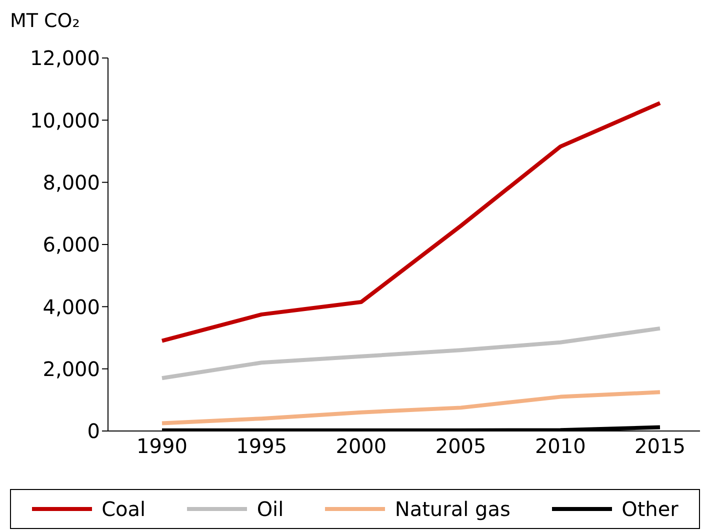 This screenshot has width=707, height=531. What do you see at coordinates (270, 509) in the screenshot?
I see `legend-label: Oil` at bounding box center [270, 509].